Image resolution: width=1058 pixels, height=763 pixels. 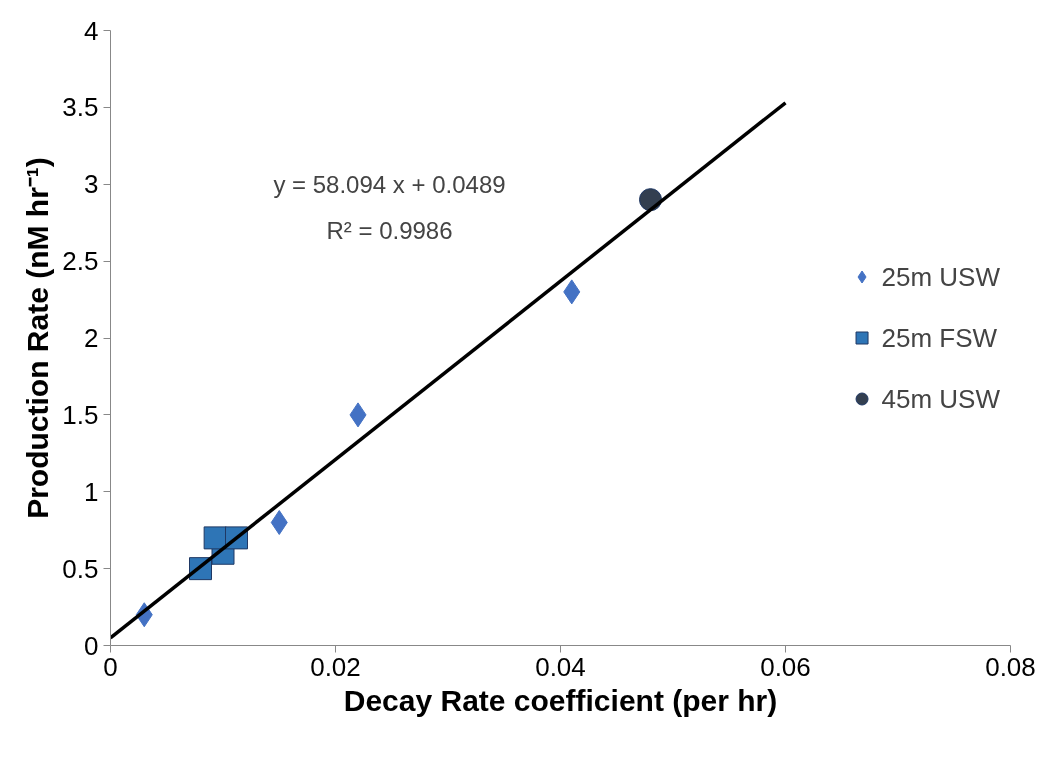 What do you see at coordinates (939, 337) in the screenshot?
I see `legend-label: 25m FSW` at bounding box center [939, 337].